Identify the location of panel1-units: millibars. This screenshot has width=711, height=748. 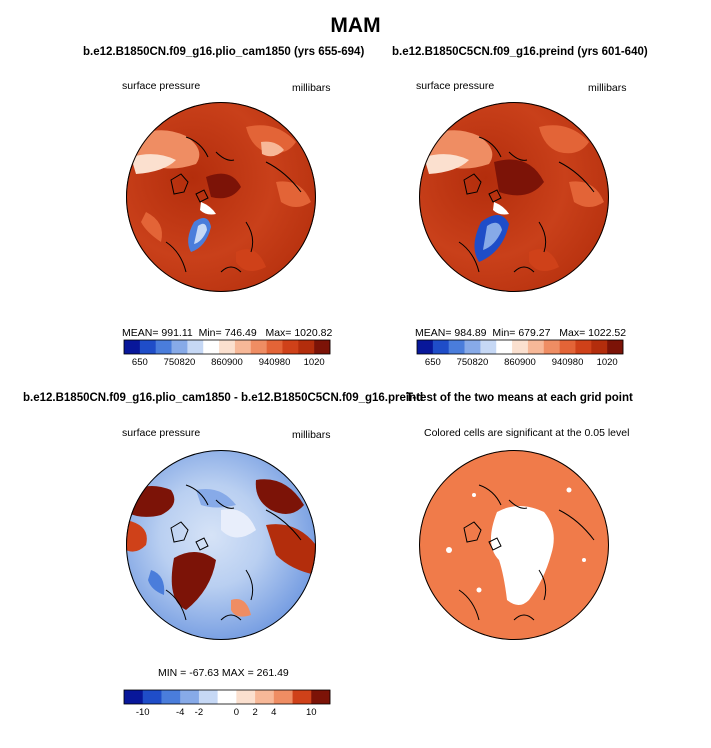
(311, 88).